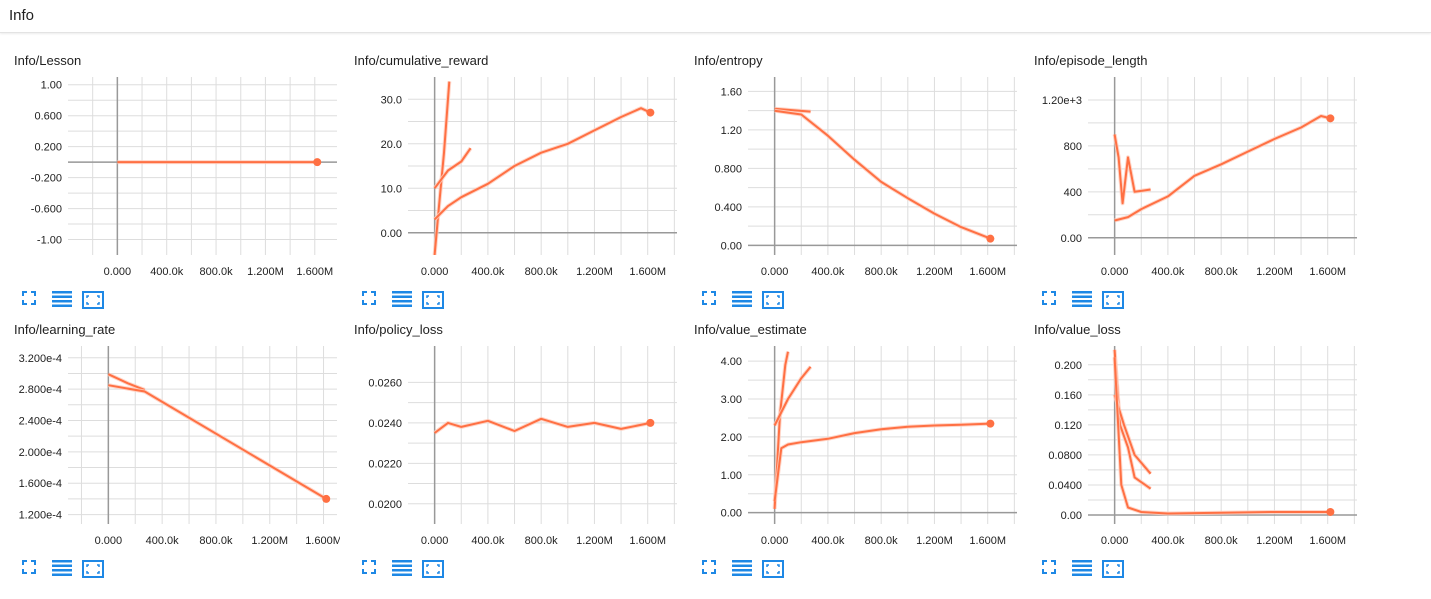 Image resolution: width=1431 pixels, height=599 pixels. Describe the element at coordinates (385, 505) in the screenshot. I see `y-tick-label: 0.0200` at that location.